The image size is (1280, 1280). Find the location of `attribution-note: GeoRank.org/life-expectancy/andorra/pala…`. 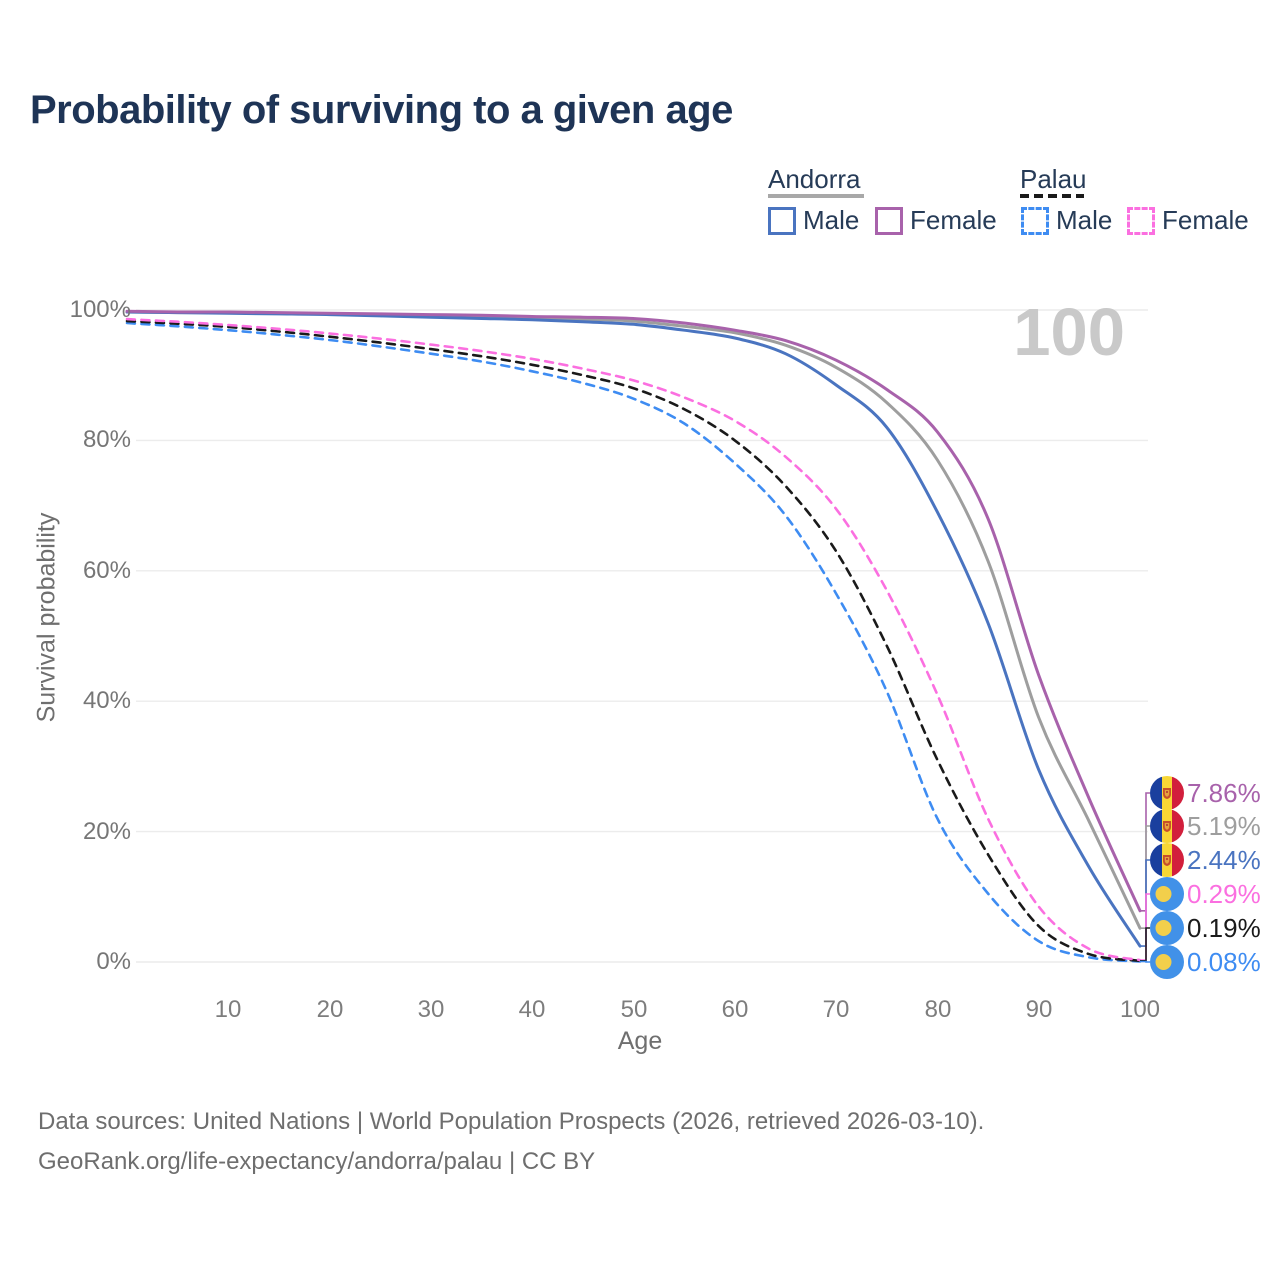

attribution-note: GeoRank.org/life-expectancy/andorra/pala… is located at coordinates (317, 1161).